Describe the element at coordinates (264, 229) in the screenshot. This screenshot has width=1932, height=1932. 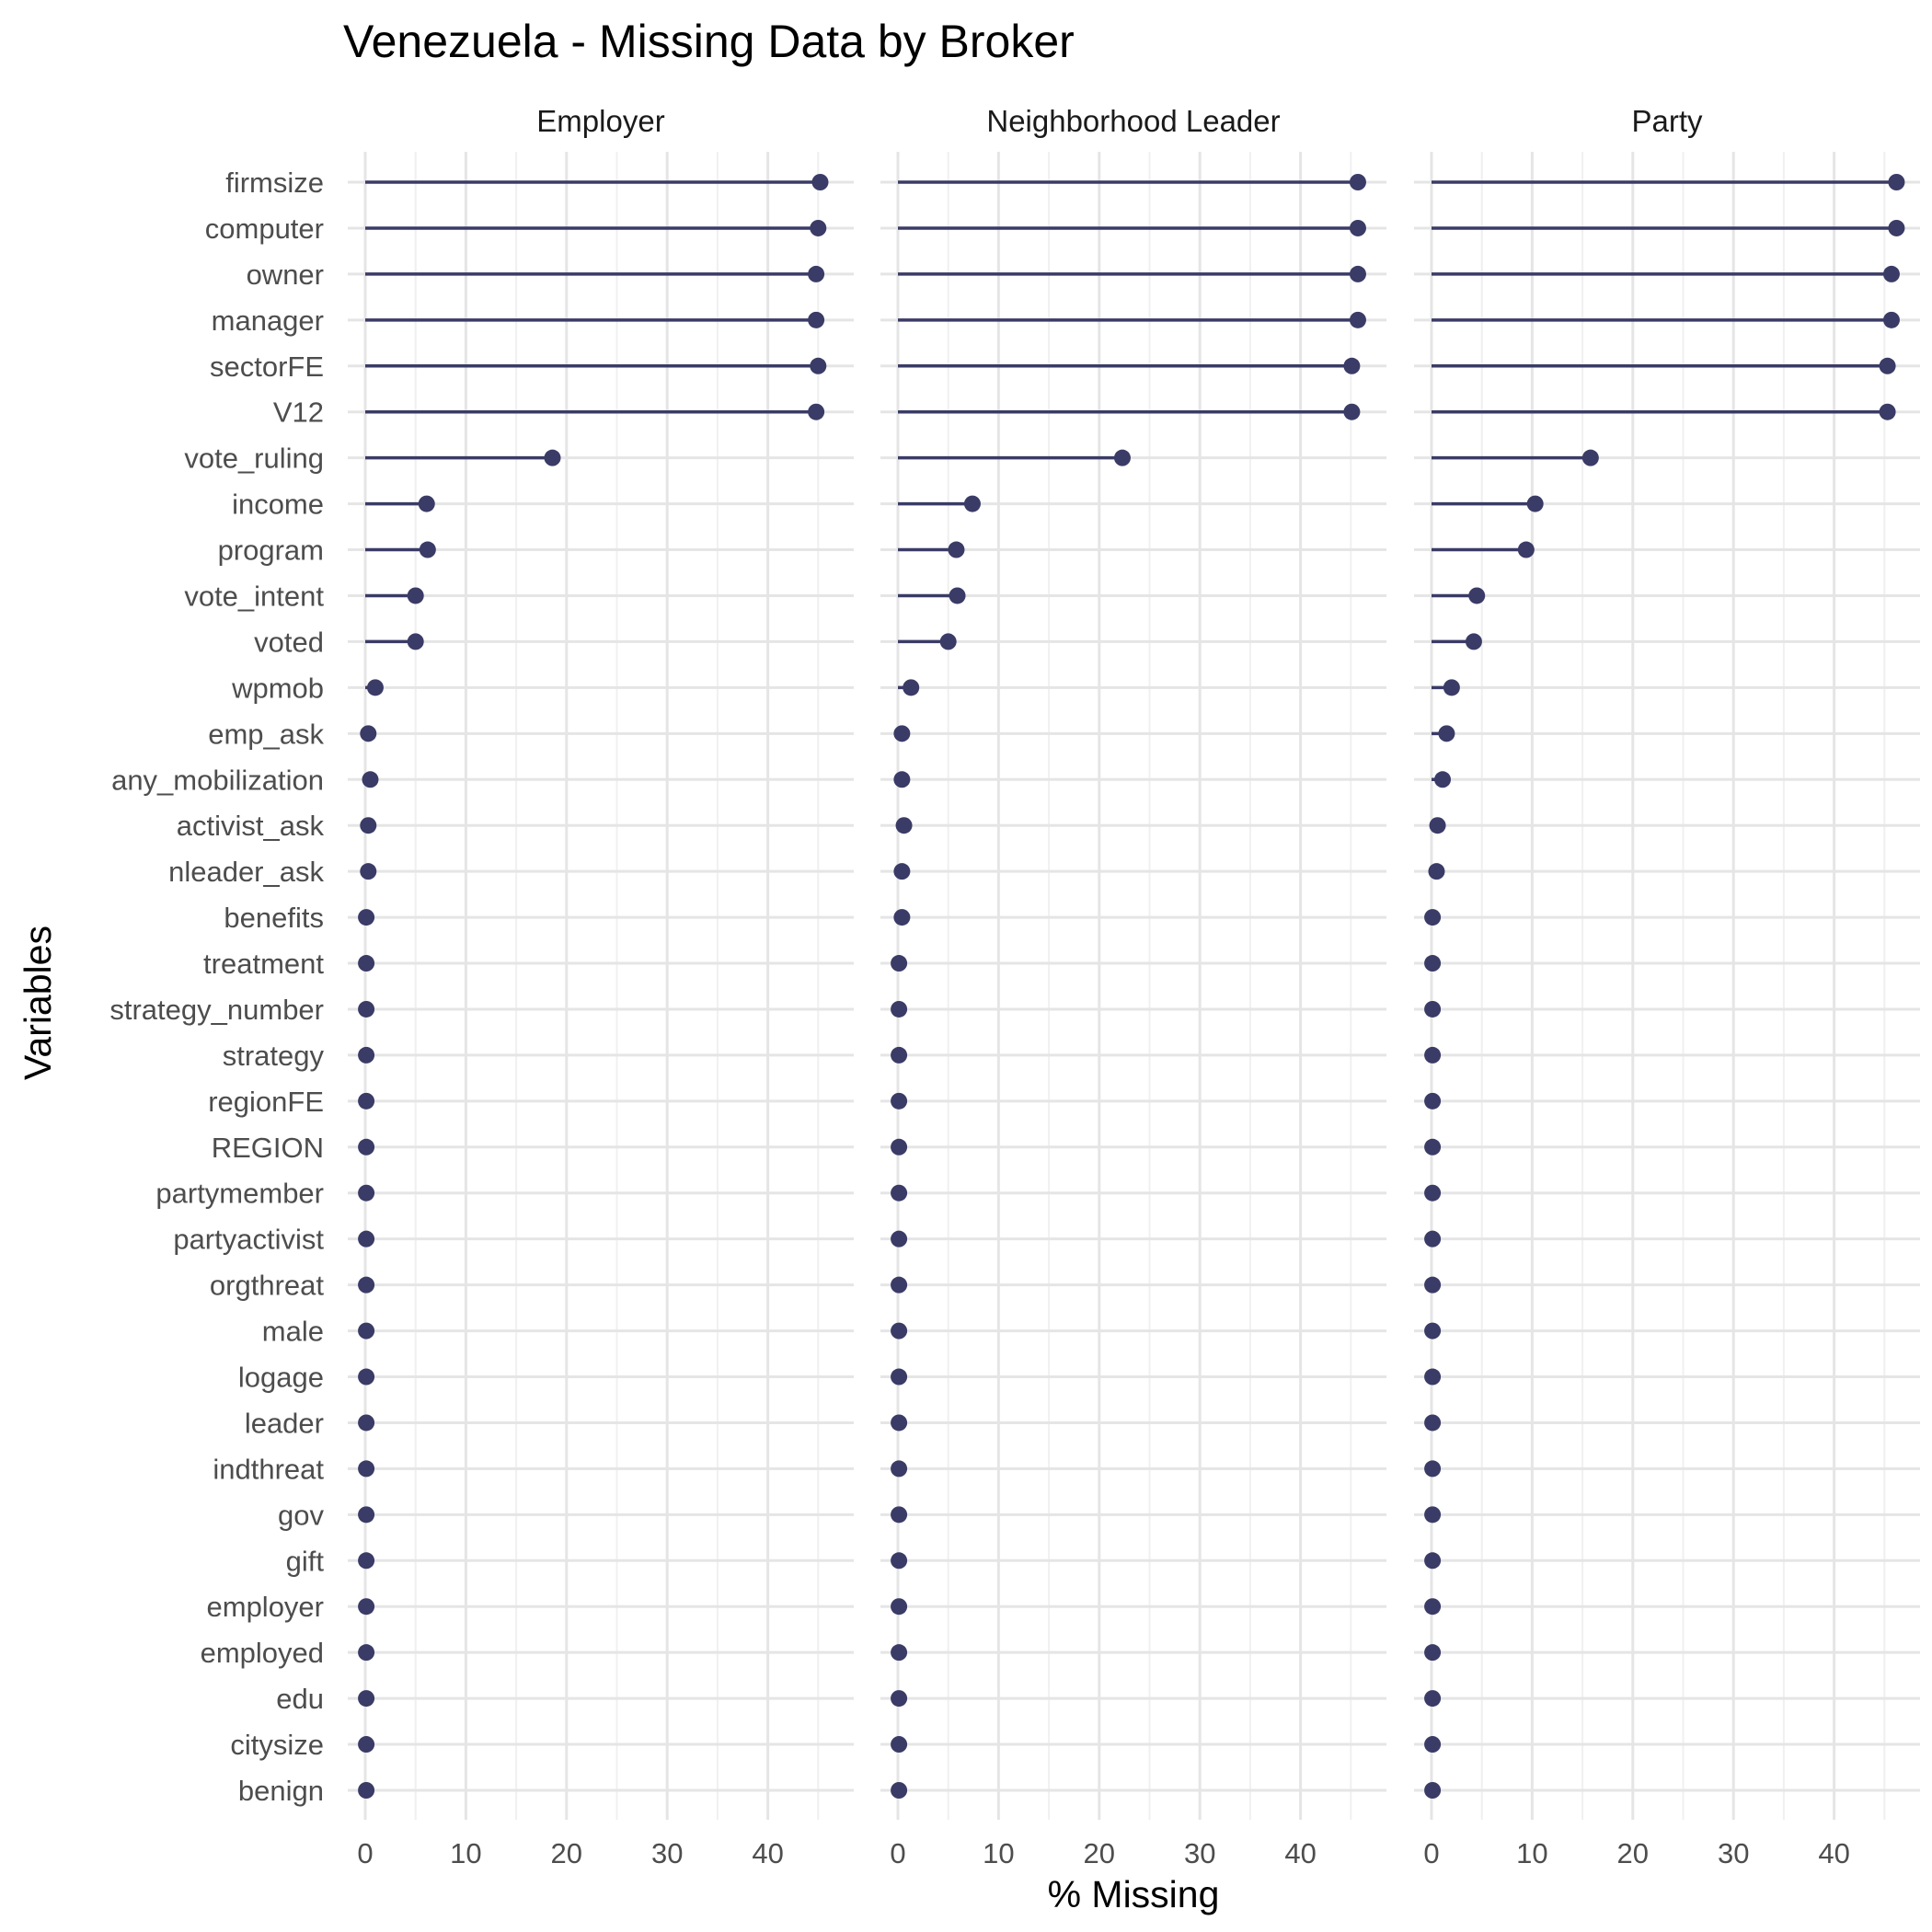
I see `y-tick-label: computer` at that location.